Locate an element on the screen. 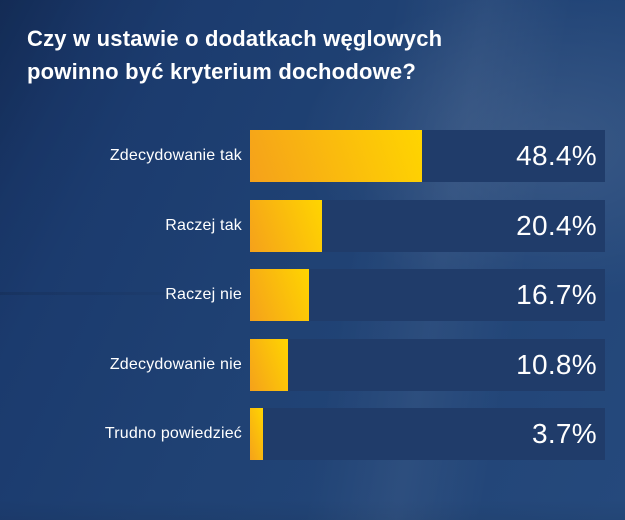 Image resolution: width=625 pixels, height=520 pixels. category-label: Zdecydowanie nie is located at coordinates (175, 364).